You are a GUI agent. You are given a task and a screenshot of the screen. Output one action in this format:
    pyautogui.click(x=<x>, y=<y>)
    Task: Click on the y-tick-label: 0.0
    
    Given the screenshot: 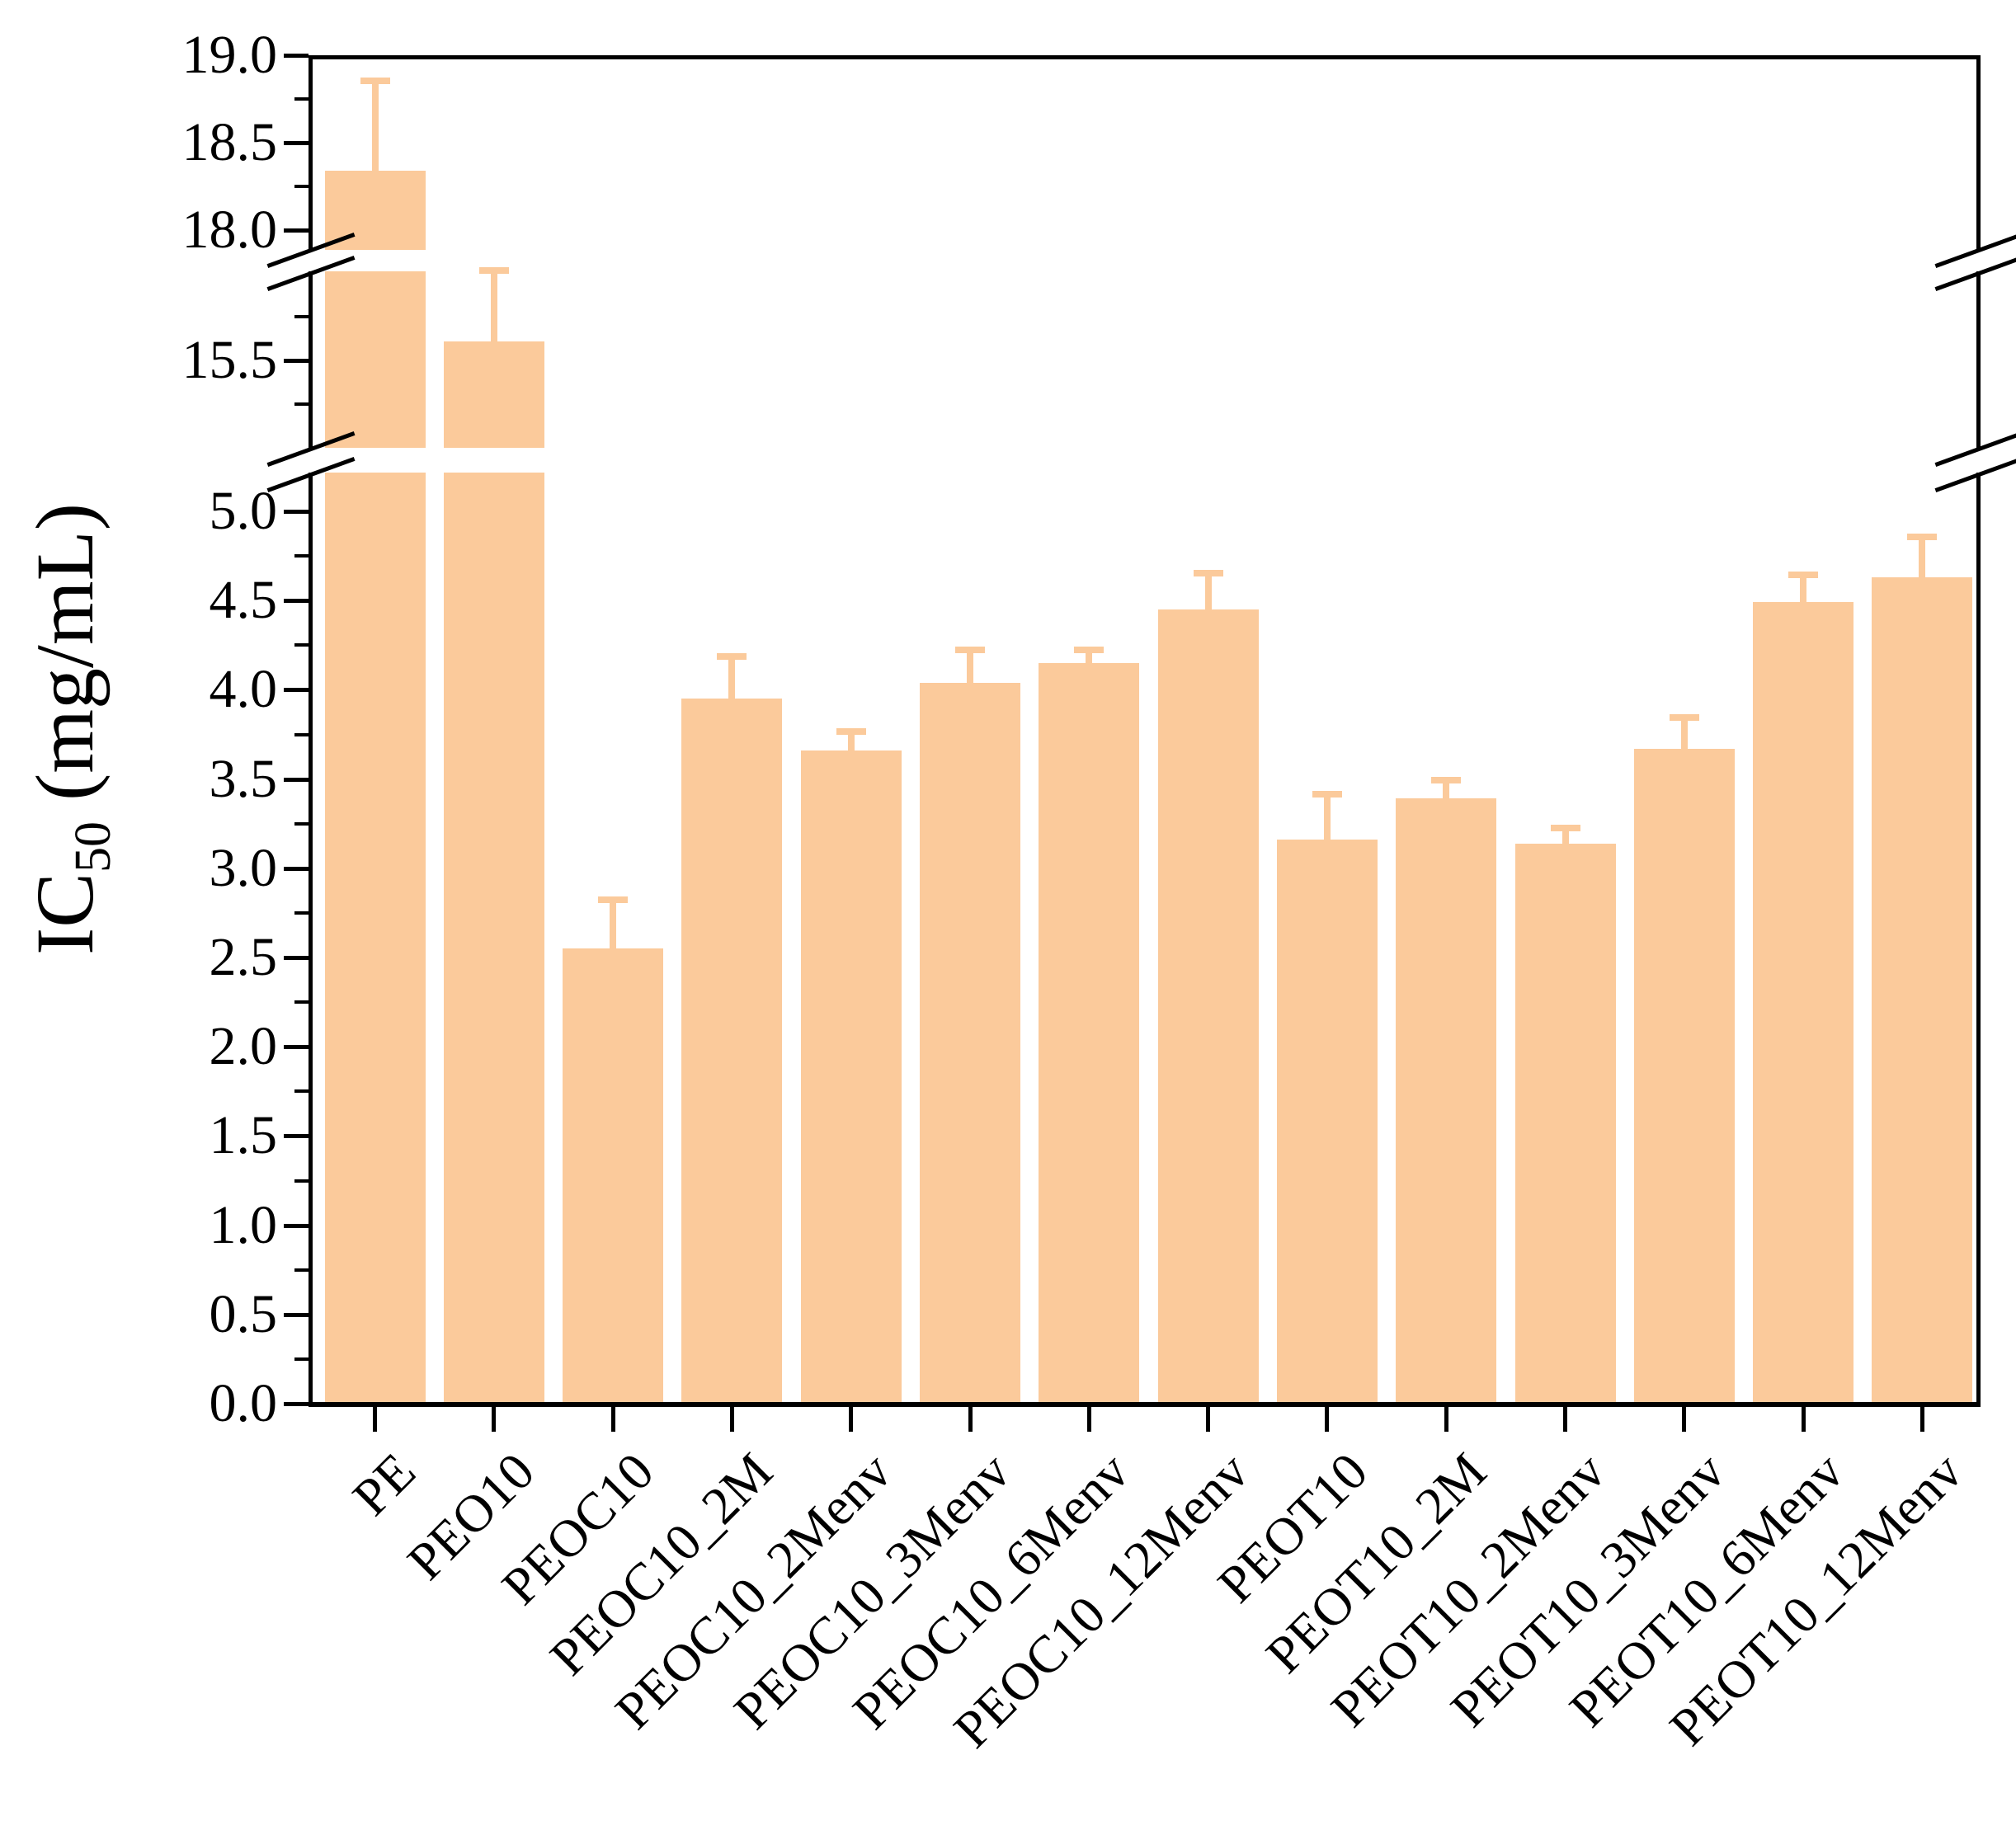 What is the action you would take?
    pyautogui.click(x=243, y=1403)
    